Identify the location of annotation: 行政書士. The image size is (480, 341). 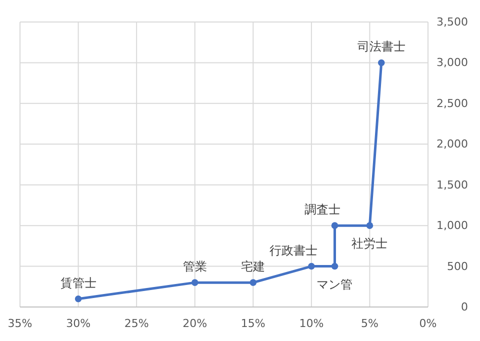
(293, 250).